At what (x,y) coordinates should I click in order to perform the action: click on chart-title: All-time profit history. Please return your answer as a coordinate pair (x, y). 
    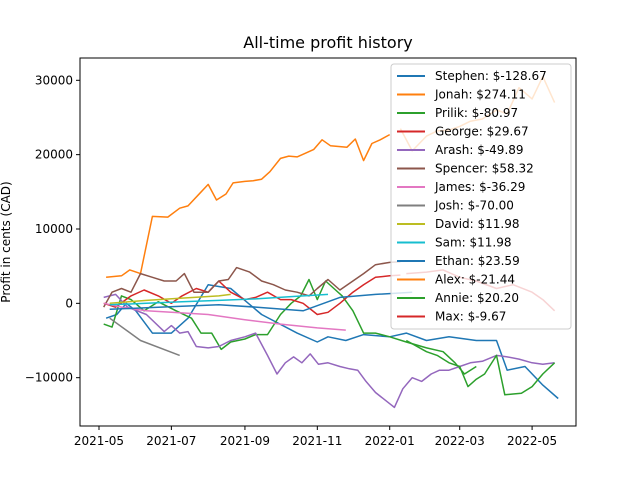
    Looking at the image, I should click on (327, 42).